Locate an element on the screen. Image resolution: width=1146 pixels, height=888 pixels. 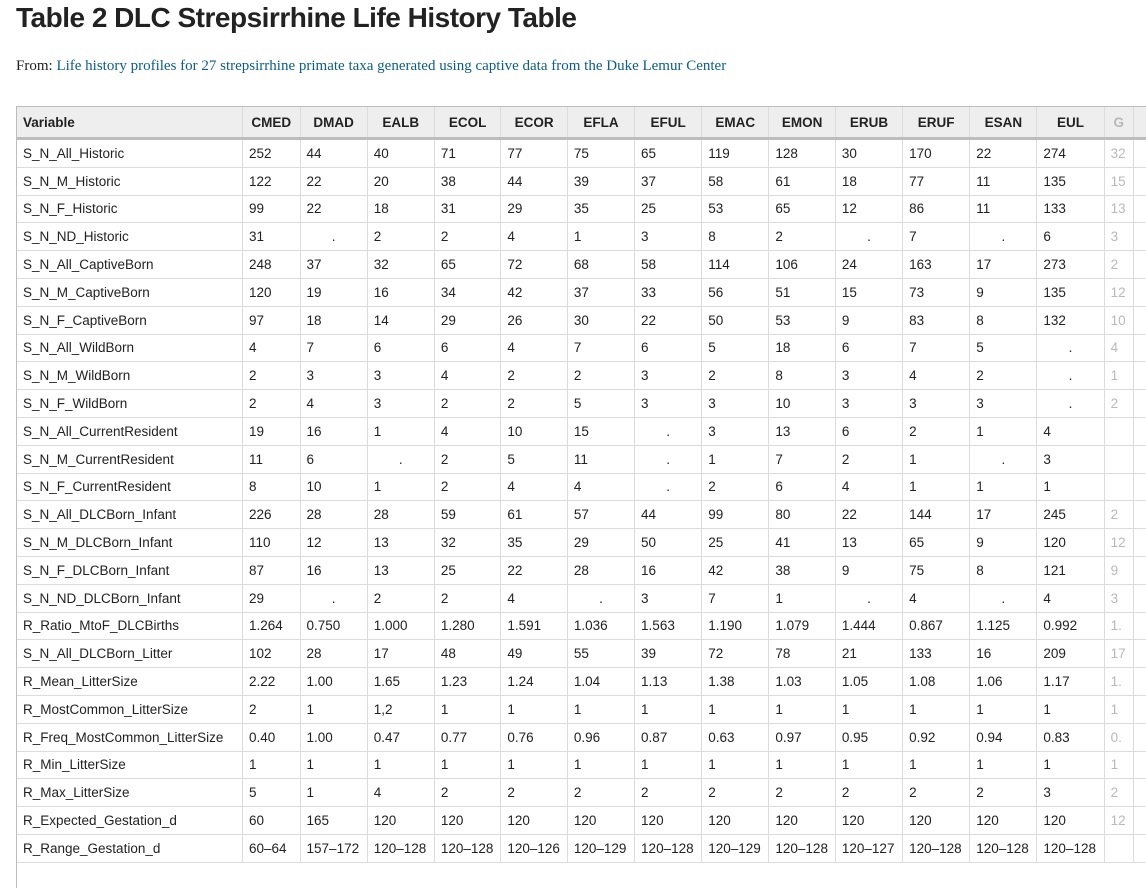
column-header-esan: ESAN is located at coordinates (1003, 123).